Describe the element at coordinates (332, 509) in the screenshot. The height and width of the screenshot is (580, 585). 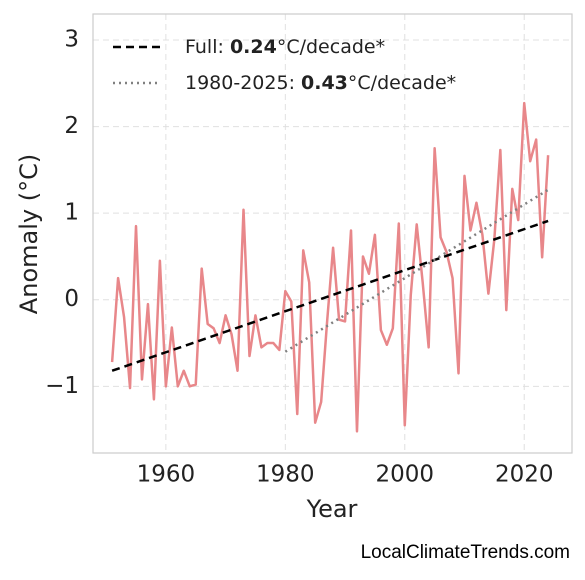
I see `x-axis-label: Year` at that location.